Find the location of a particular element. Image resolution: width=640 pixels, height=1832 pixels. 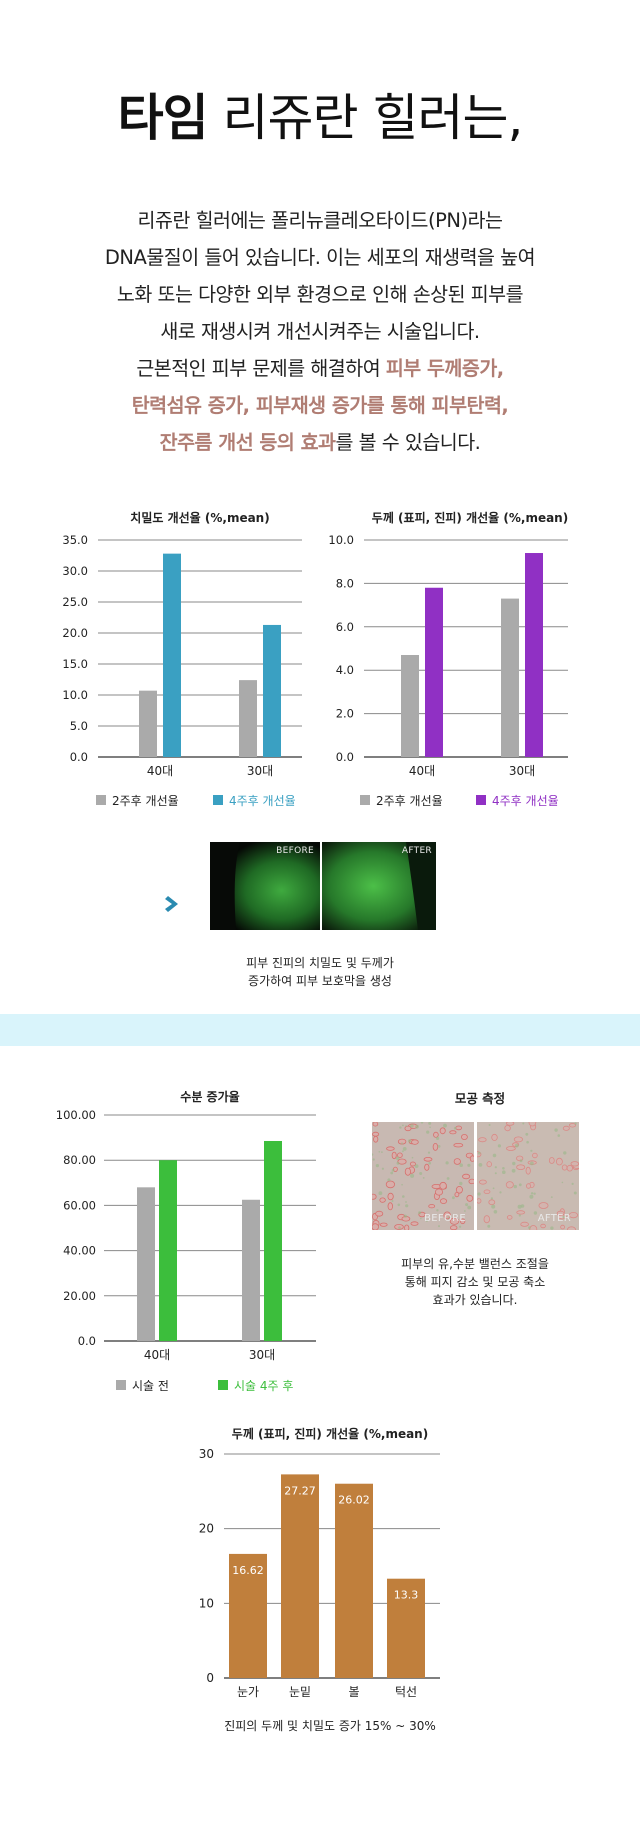

value-label: 27.27 is located at coordinates (300, 1490).